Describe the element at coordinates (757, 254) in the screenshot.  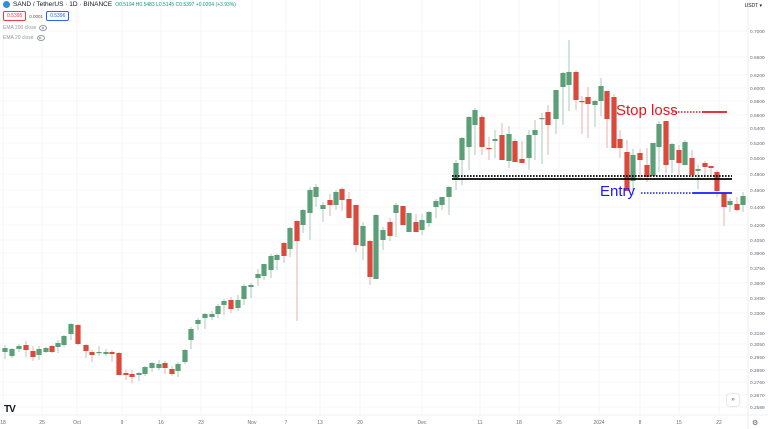
I see `price-tick-label: 0.3900` at that location.